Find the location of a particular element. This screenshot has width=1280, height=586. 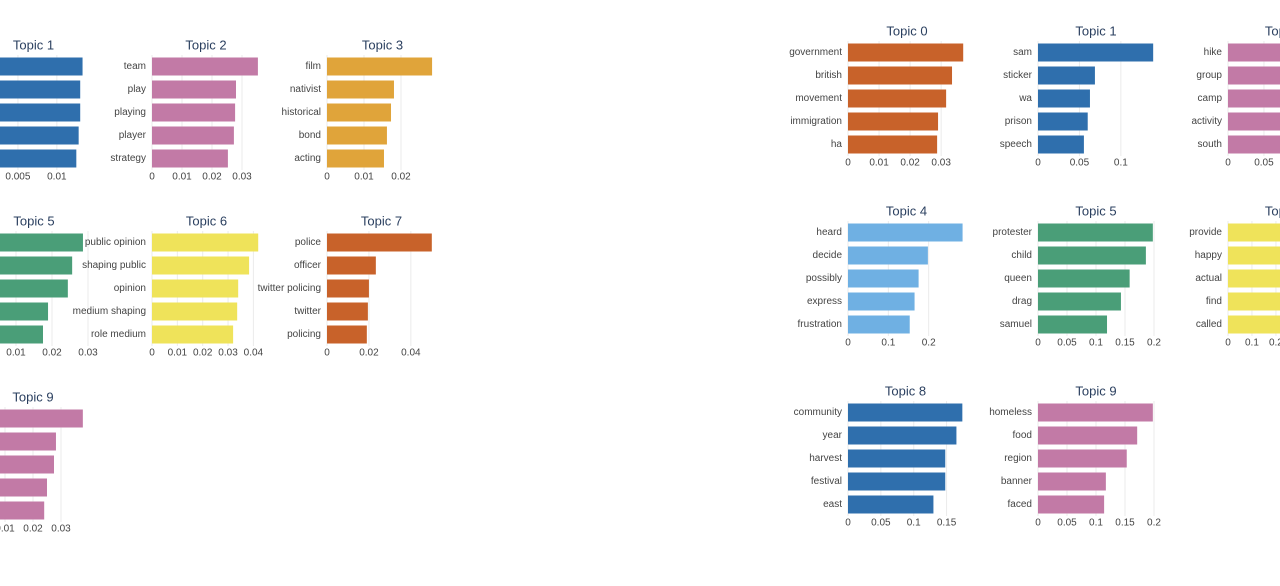

chart-title: Topic 7 is located at coordinates (381, 220).